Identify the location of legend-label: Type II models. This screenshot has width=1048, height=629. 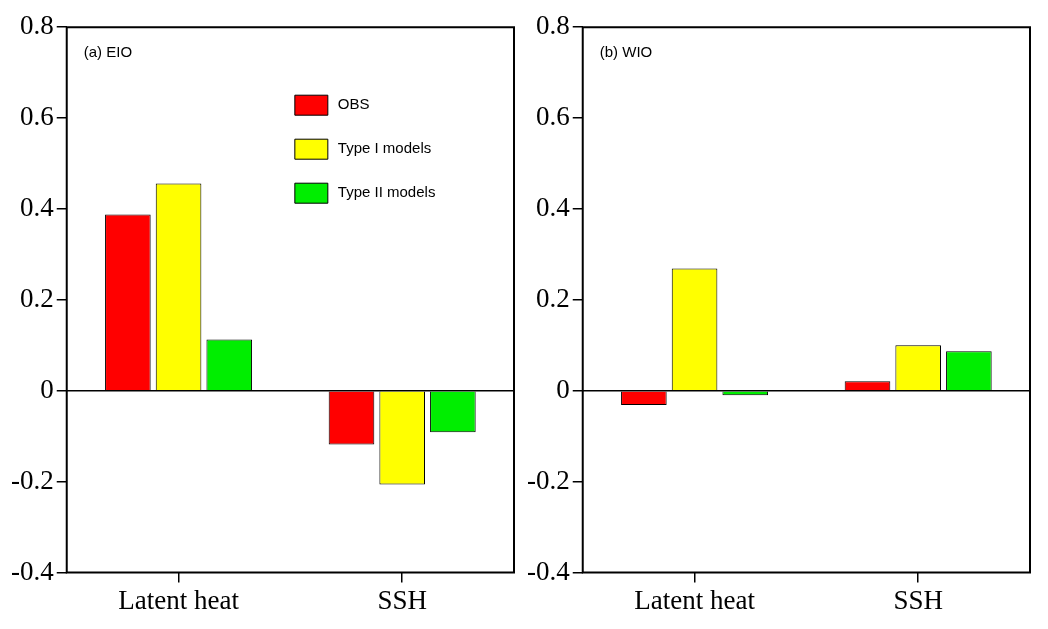
(386, 192).